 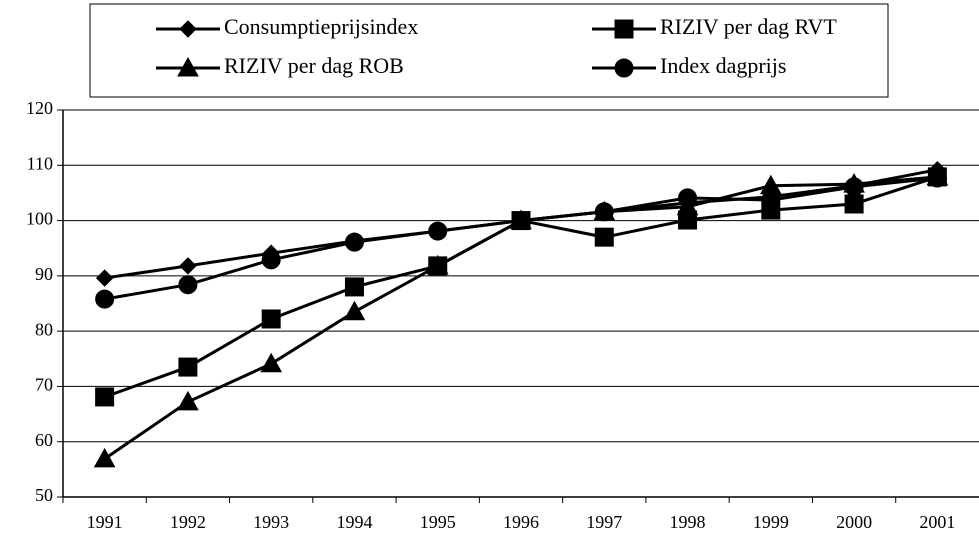 What do you see at coordinates (40, 163) in the screenshot?
I see `y-tick-label: 110` at bounding box center [40, 163].